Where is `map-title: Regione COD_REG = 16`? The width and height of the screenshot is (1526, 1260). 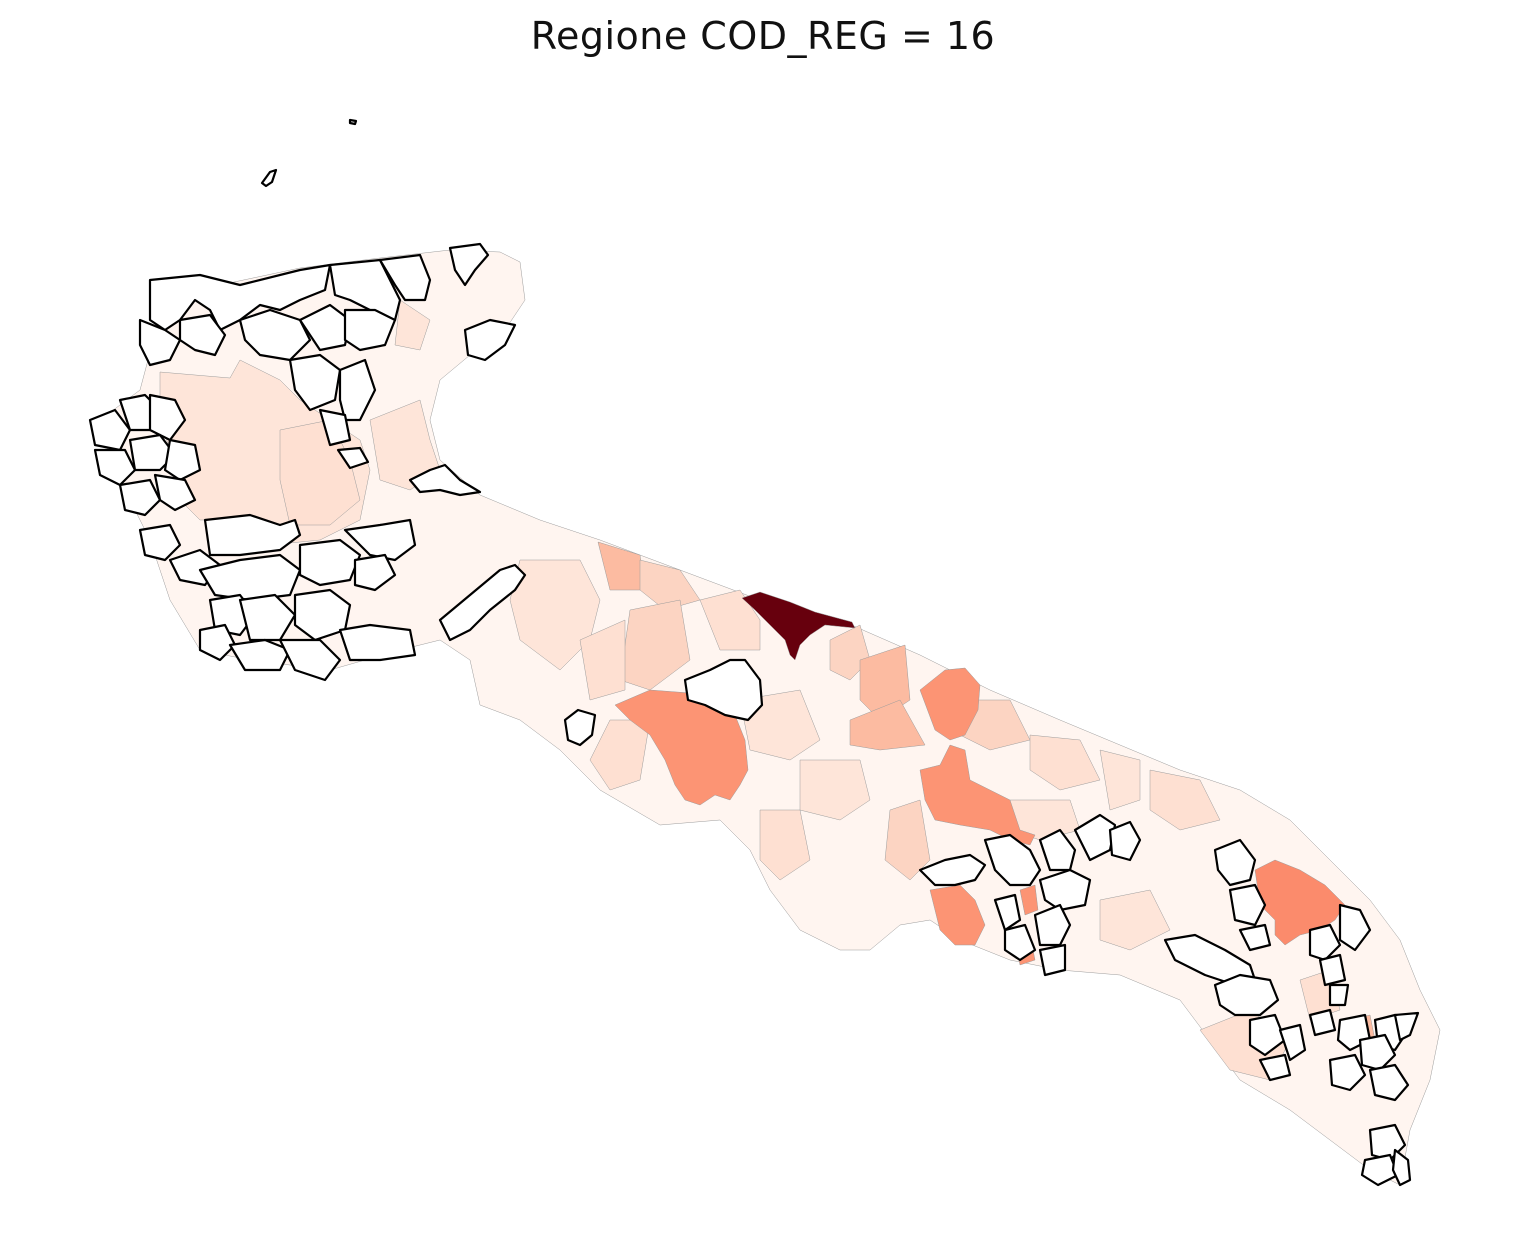
map-title: Regione COD_REG = 16 is located at coordinates (763, 36).